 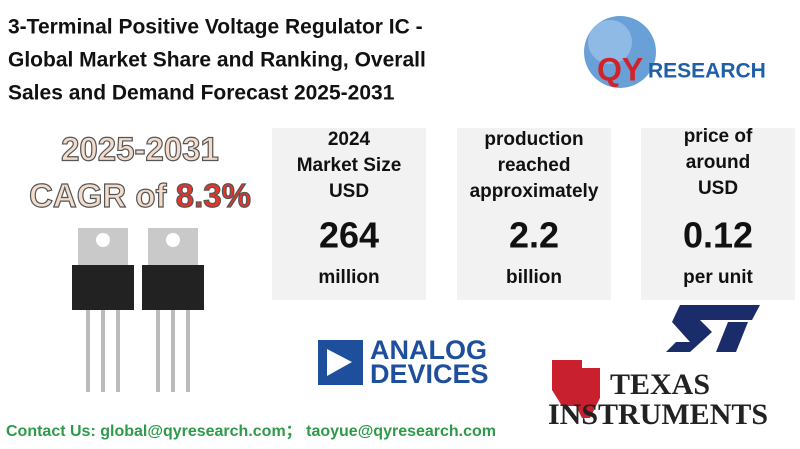 What do you see at coordinates (349, 235) in the screenshot?
I see `stat-value: 264` at bounding box center [349, 235].